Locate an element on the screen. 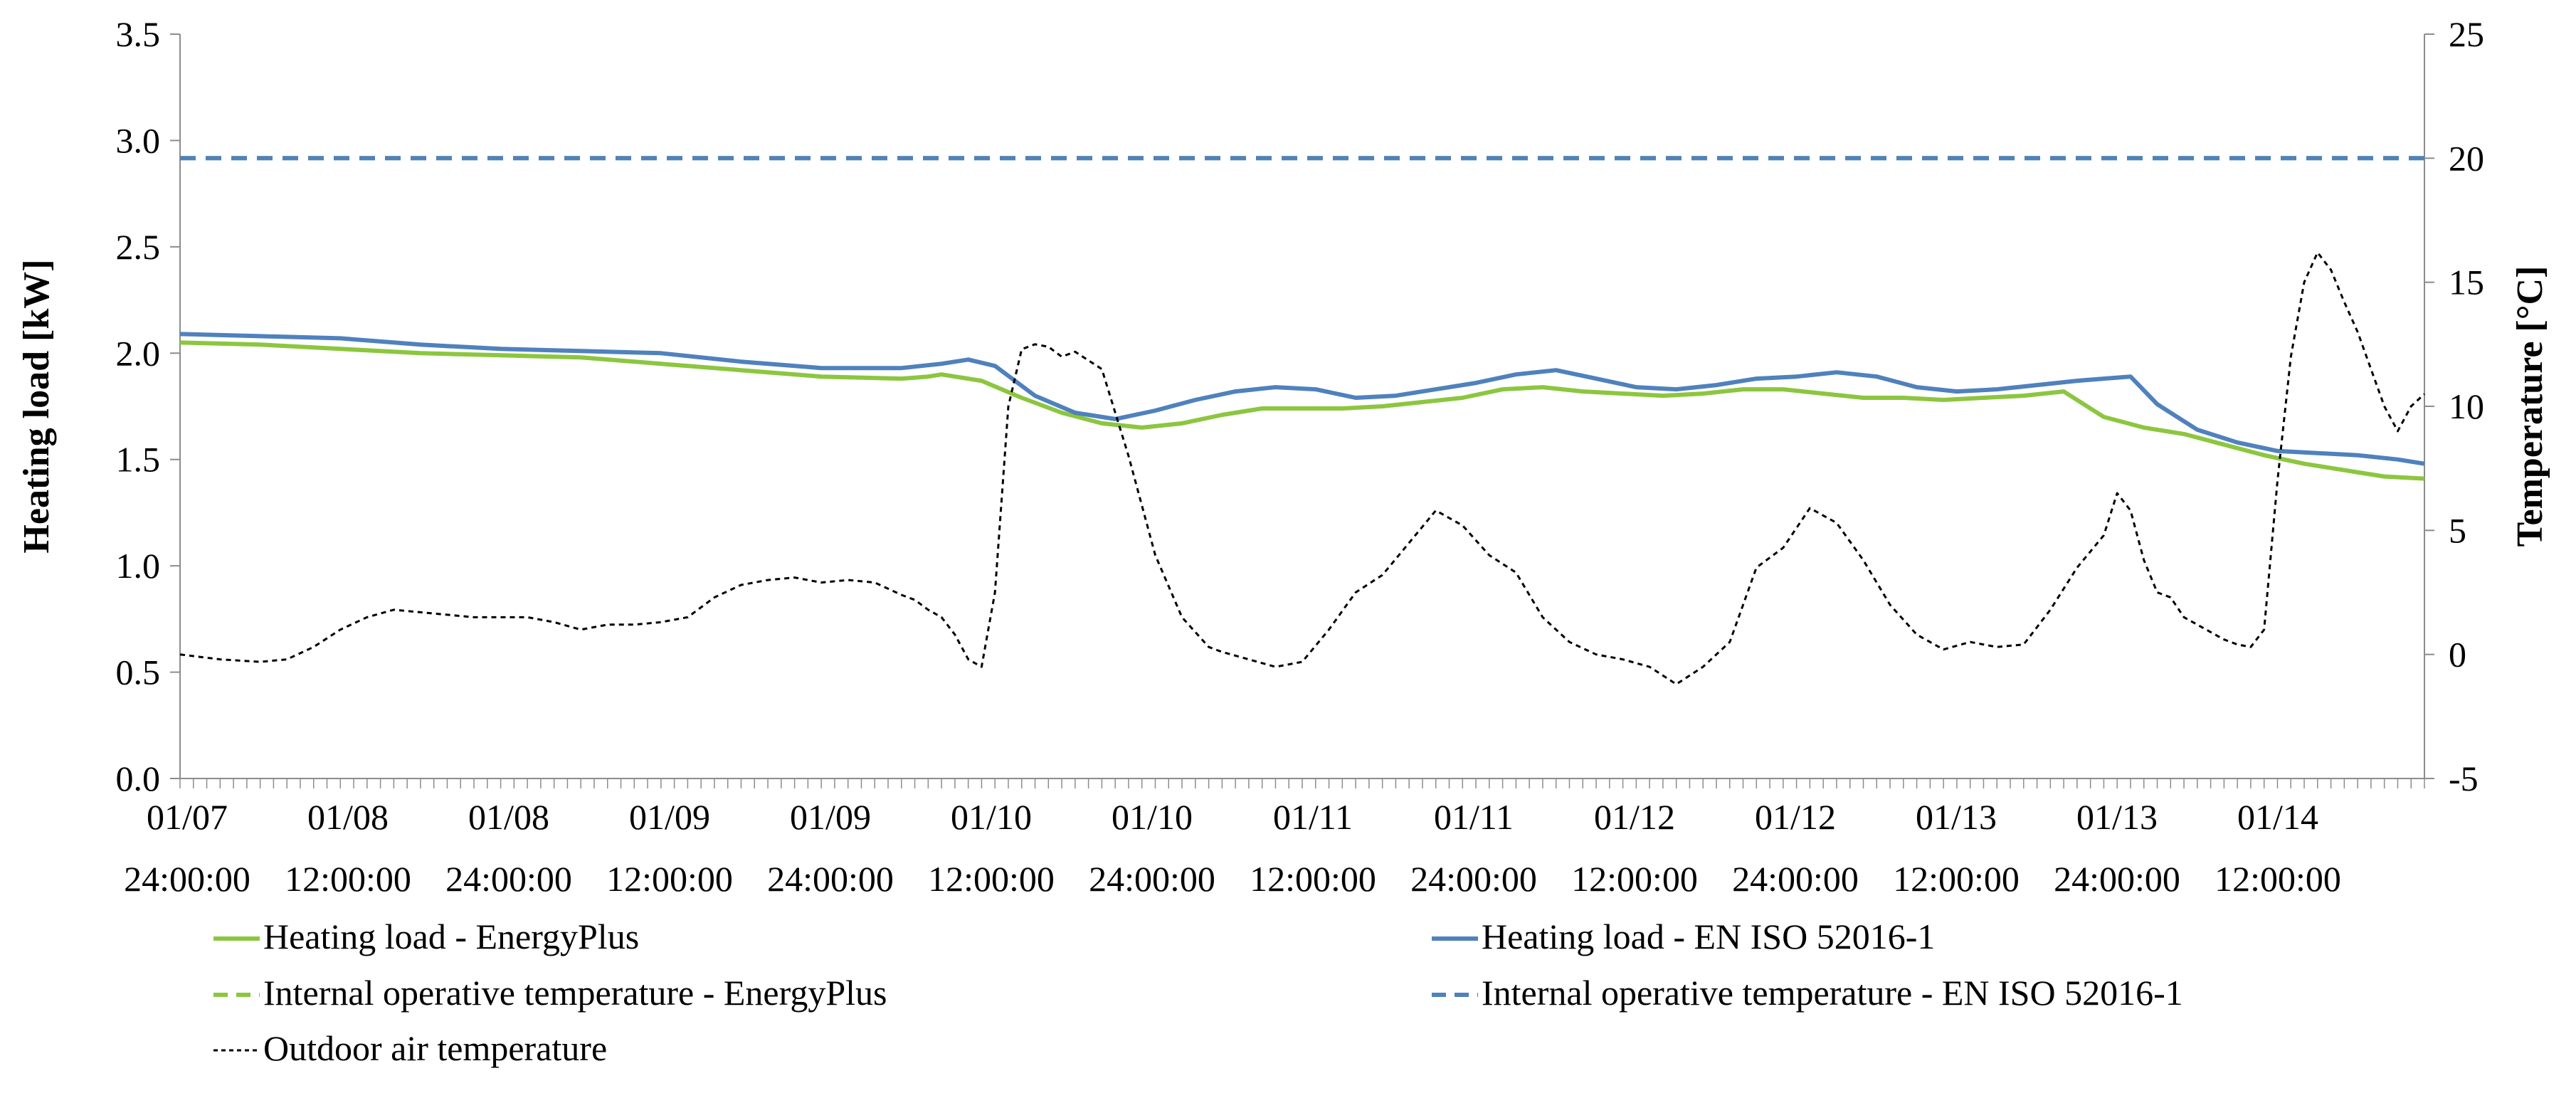  y-tick-label: 2.0 is located at coordinates (138, 353).